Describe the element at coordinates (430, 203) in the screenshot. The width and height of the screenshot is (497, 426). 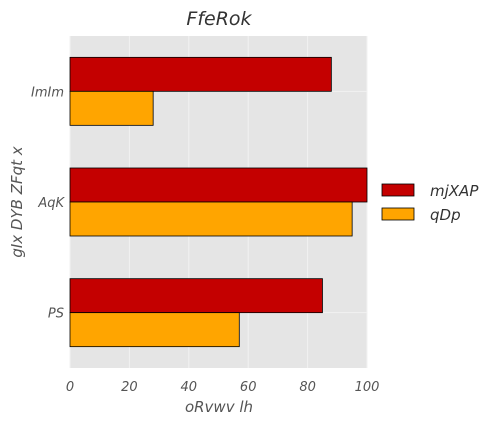
I see `legend: mjXAP qDp` at that location.